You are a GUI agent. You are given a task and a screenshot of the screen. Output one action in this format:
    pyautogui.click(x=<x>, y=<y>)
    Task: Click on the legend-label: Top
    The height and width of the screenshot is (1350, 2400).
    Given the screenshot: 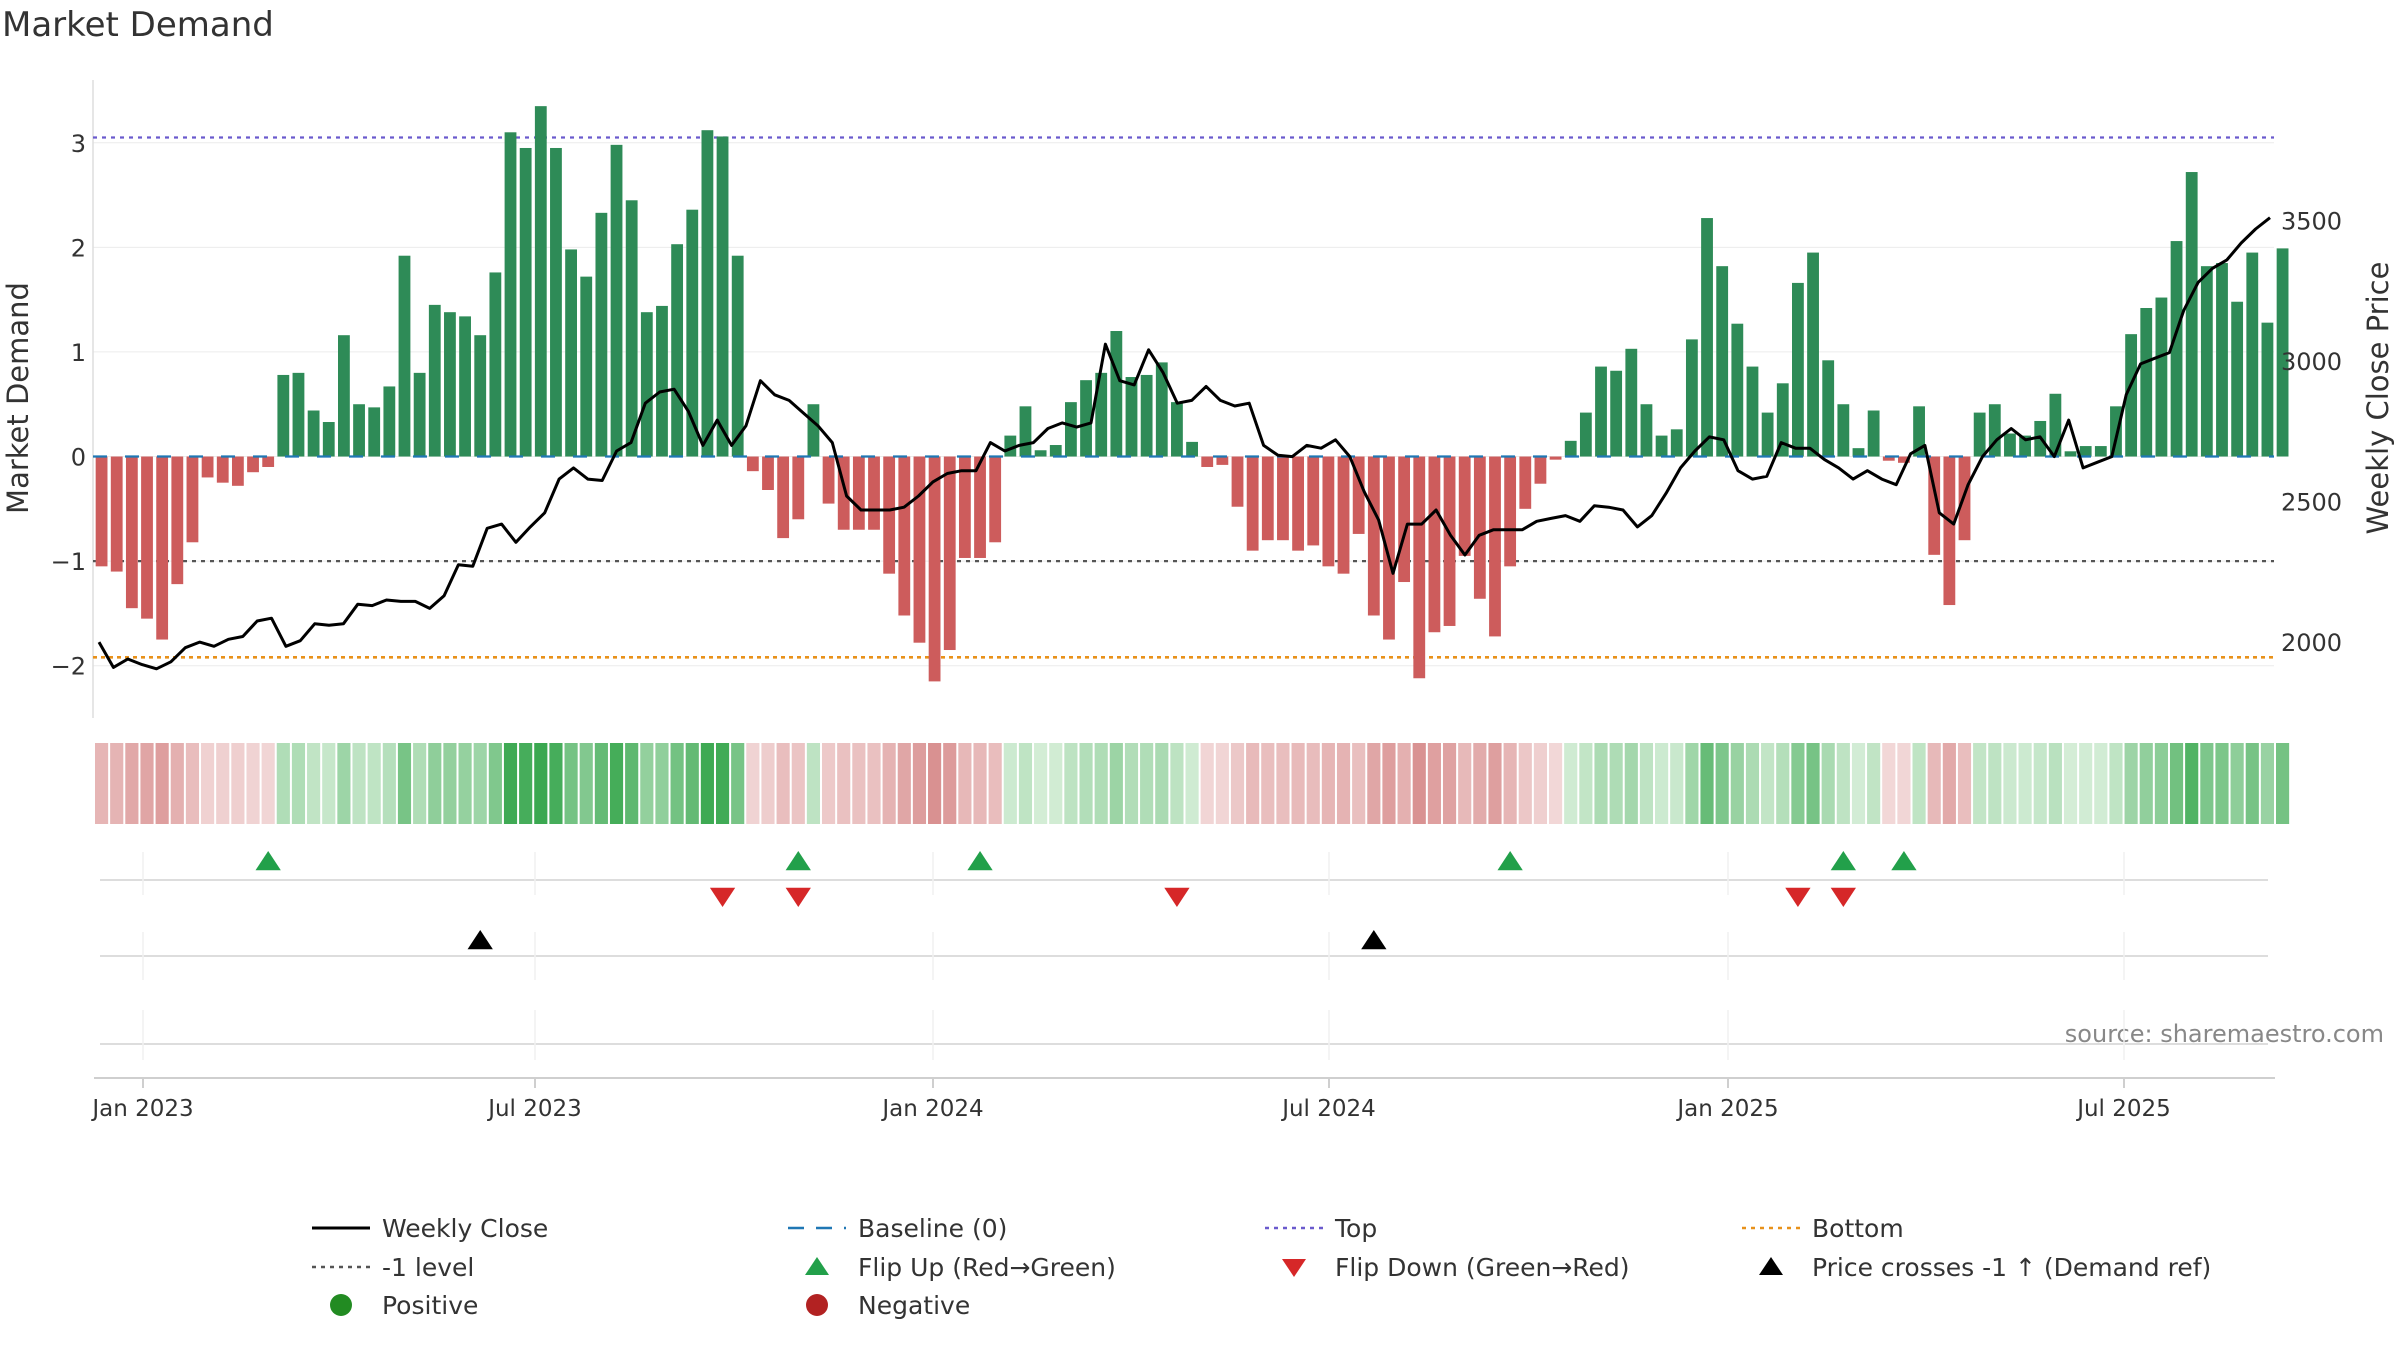 What is the action you would take?
    pyautogui.click(x=1355, y=1228)
    